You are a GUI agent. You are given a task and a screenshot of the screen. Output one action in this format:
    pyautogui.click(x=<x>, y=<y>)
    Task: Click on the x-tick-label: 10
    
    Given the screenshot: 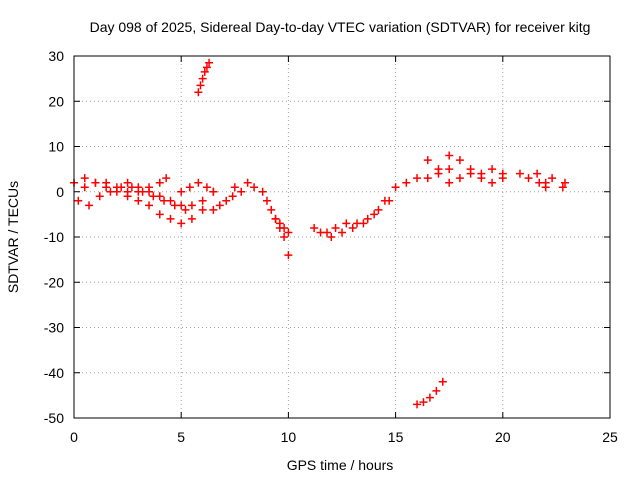 What is the action you would take?
    pyautogui.click(x=289, y=437)
    